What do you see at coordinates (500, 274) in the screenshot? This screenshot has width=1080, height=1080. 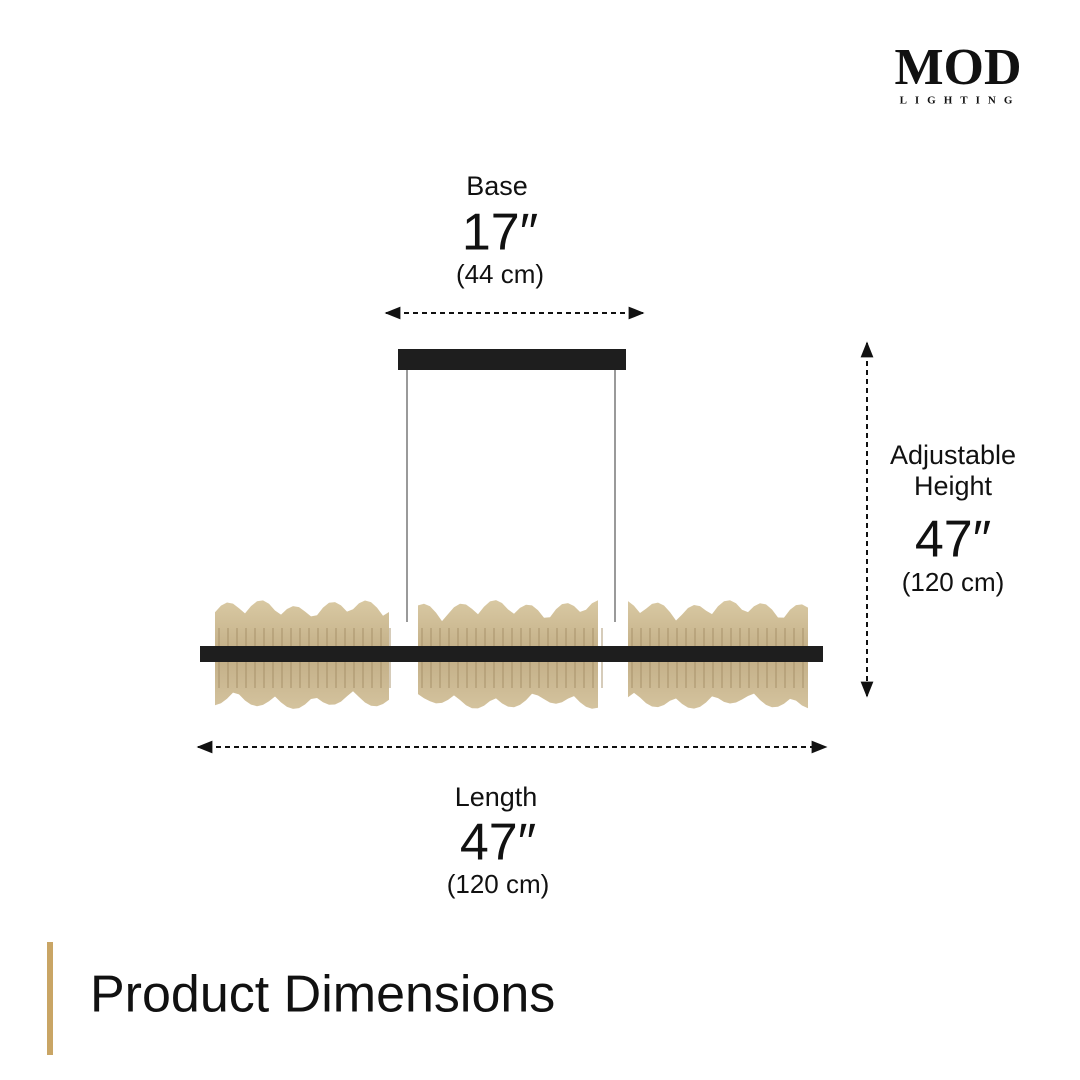 I see `base-cm: (44 cm)` at bounding box center [500, 274].